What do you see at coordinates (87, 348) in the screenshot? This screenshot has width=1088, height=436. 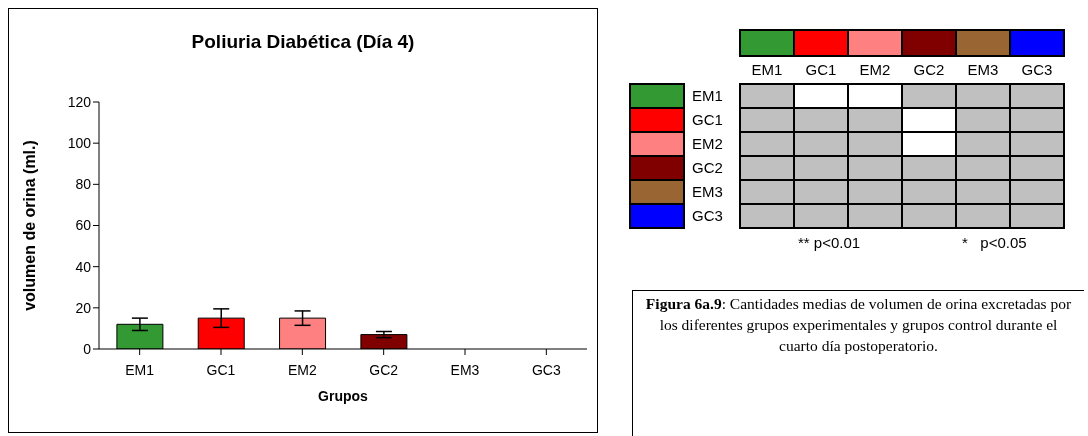 I see `y-tick-label: 0` at bounding box center [87, 348].